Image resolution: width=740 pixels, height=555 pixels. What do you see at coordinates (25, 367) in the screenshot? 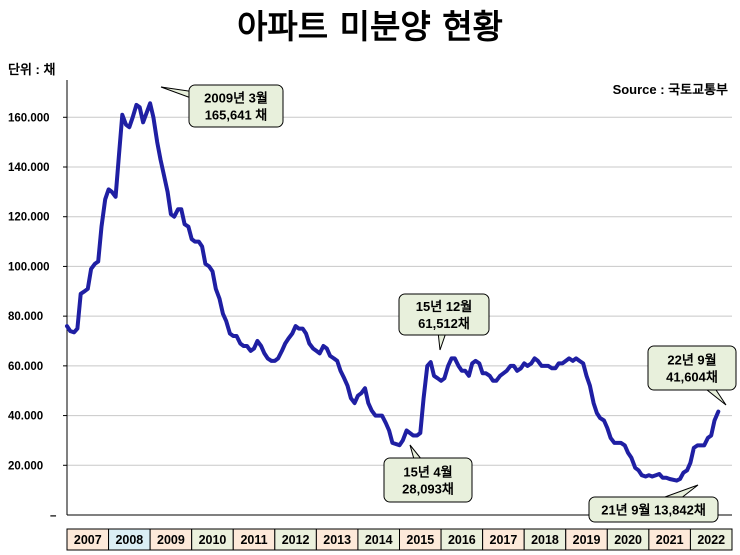
I see `y-tick-label-2: 60.000` at bounding box center [25, 367].